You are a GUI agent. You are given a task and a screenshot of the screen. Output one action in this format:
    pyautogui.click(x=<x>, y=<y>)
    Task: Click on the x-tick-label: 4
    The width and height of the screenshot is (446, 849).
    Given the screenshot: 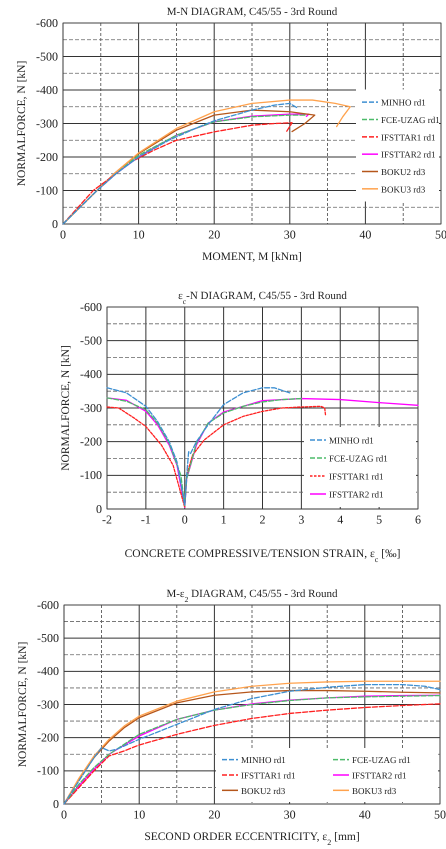 What is the action you would take?
    pyautogui.click(x=340, y=519)
    